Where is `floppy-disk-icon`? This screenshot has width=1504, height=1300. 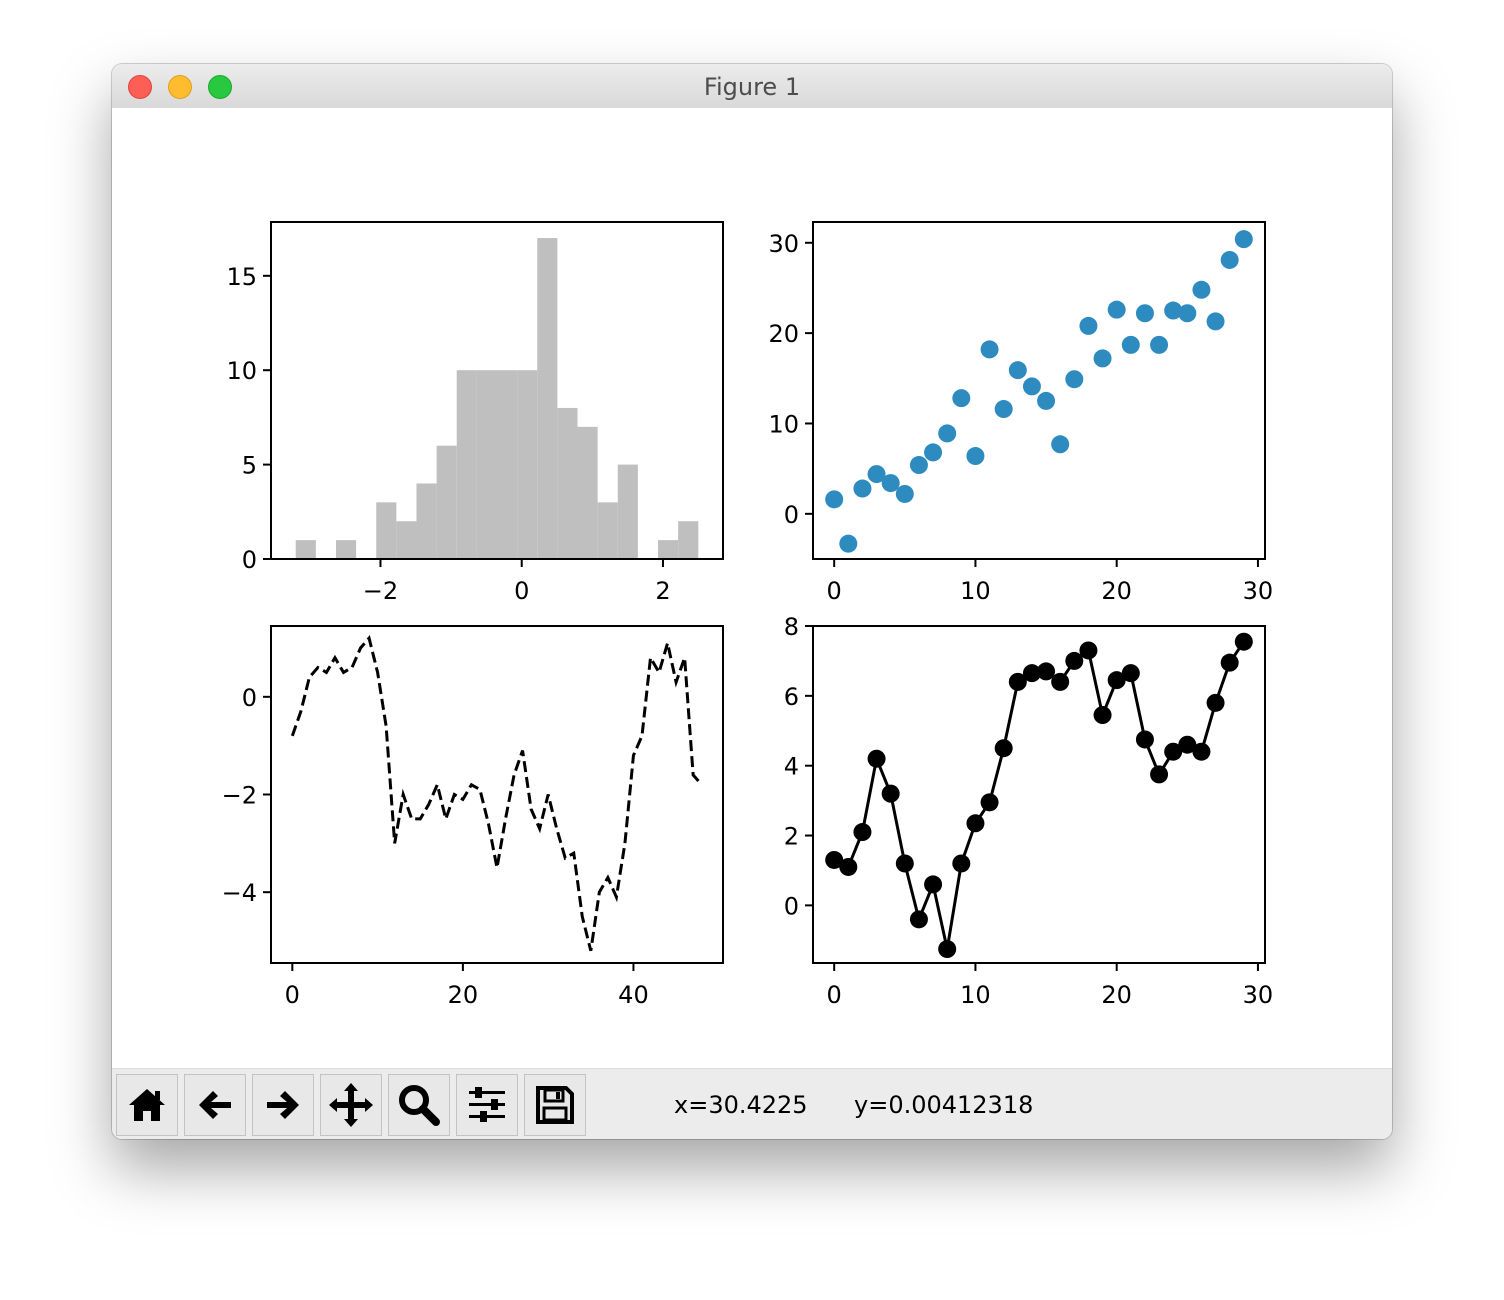 floppy-disk-icon is located at coordinates (555, 1105).